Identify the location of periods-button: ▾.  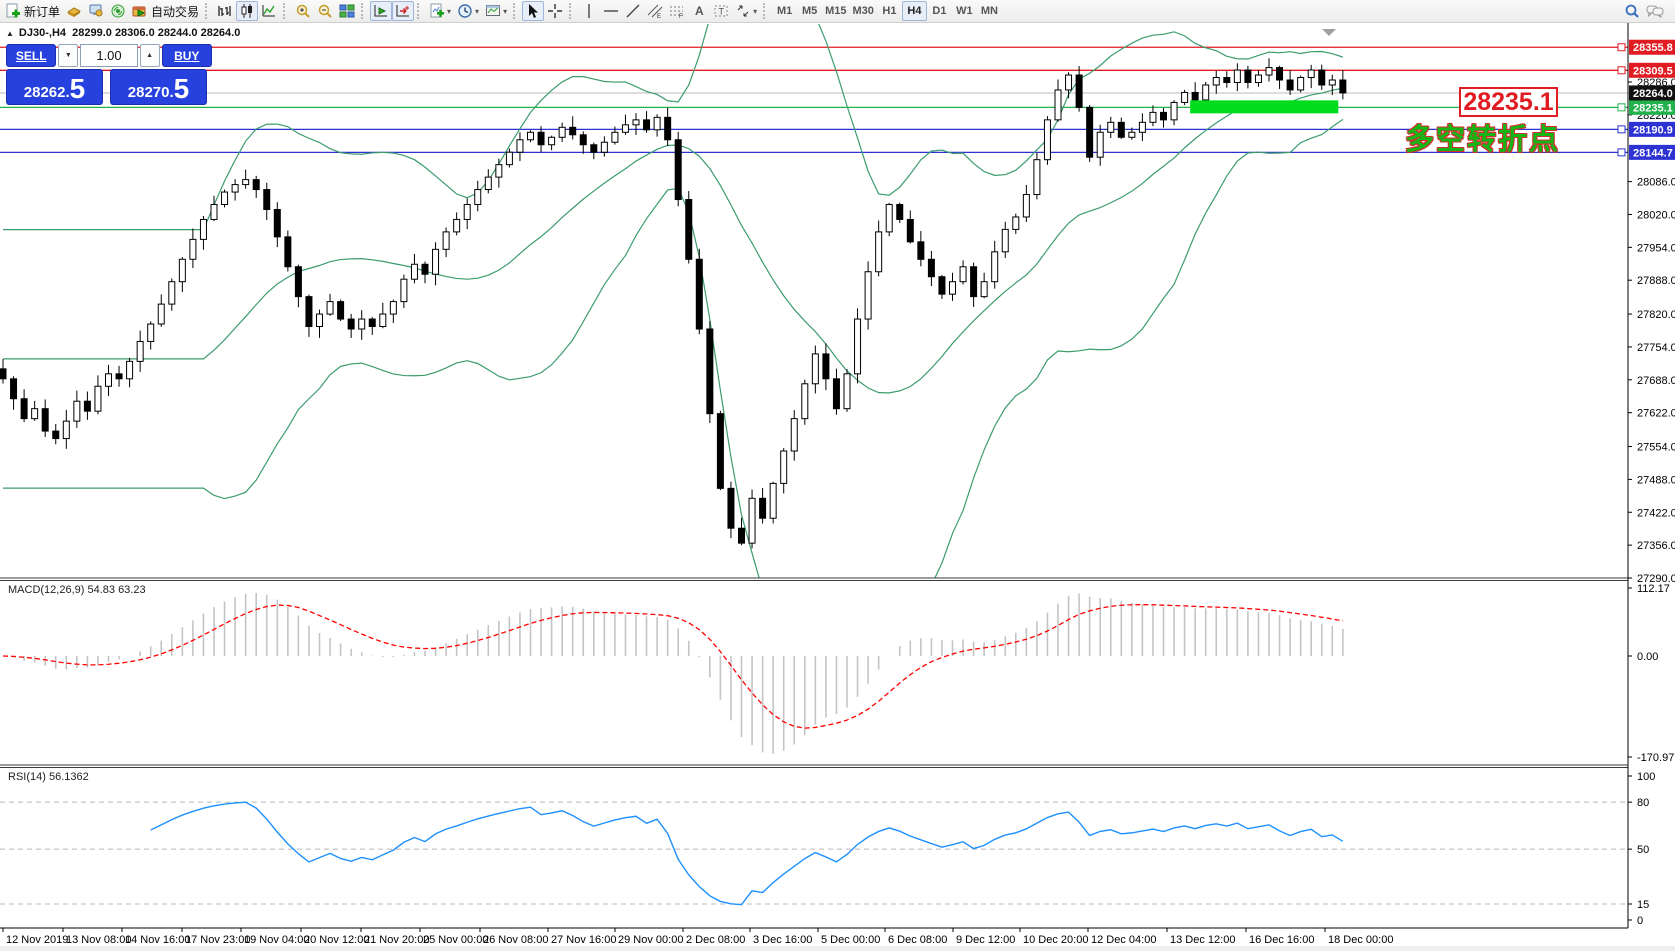
(468, 11).